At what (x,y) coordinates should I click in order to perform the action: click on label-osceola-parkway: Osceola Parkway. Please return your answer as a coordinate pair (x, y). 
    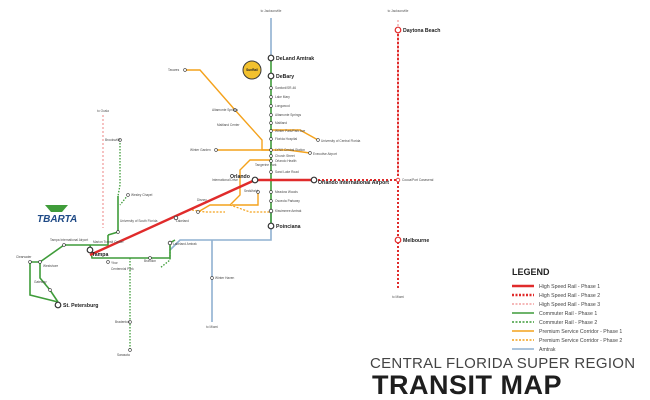
    Looking at the image, I should click on (287, 201).